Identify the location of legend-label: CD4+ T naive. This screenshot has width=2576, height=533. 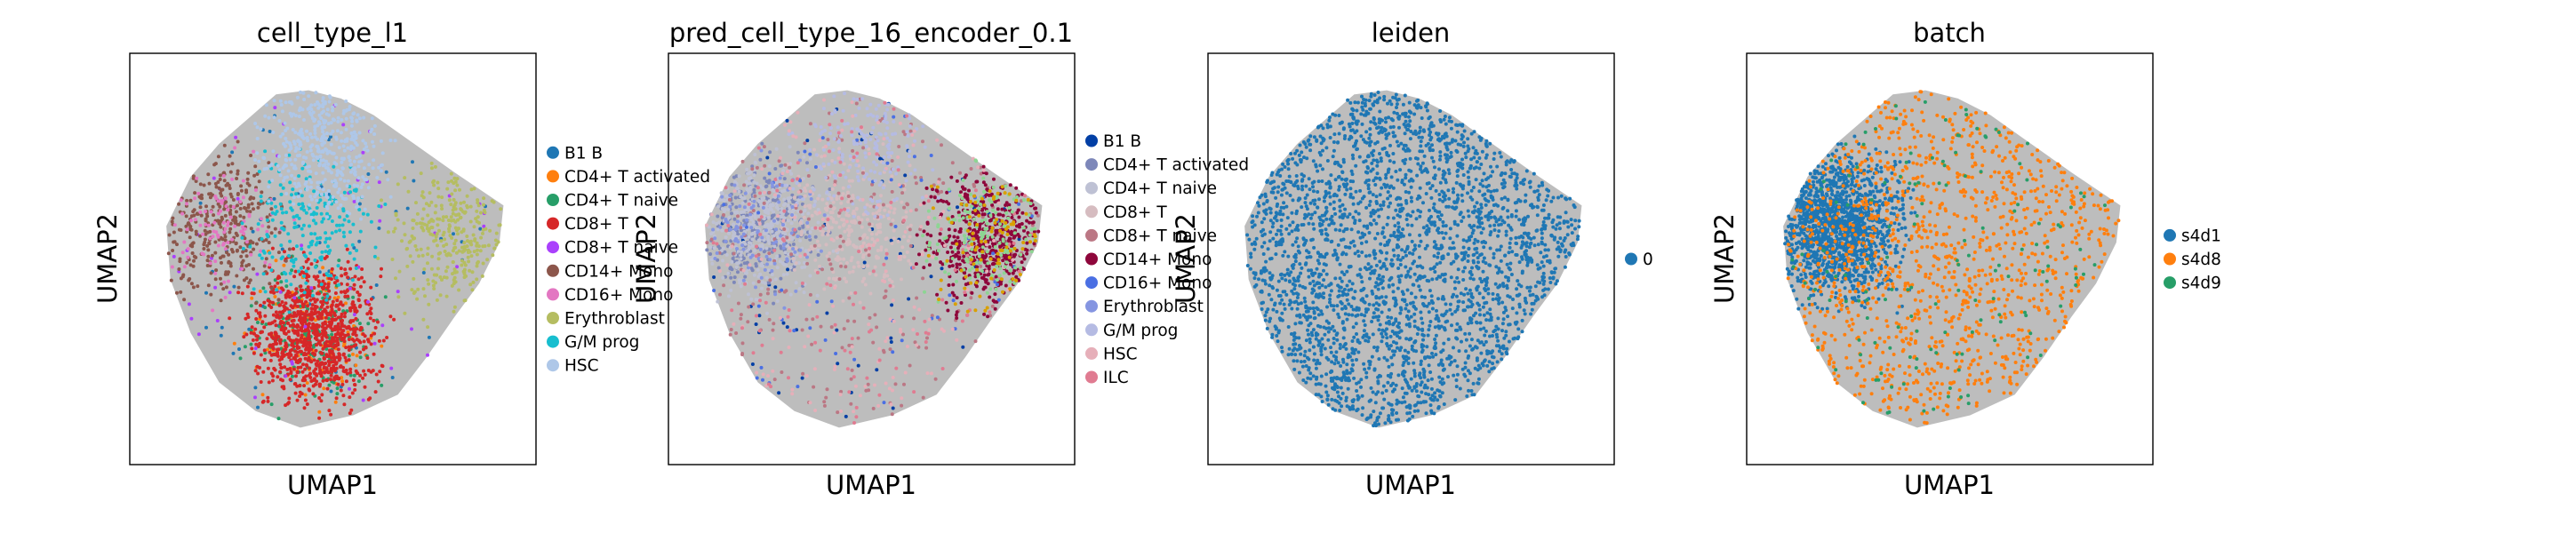
(621, 201).